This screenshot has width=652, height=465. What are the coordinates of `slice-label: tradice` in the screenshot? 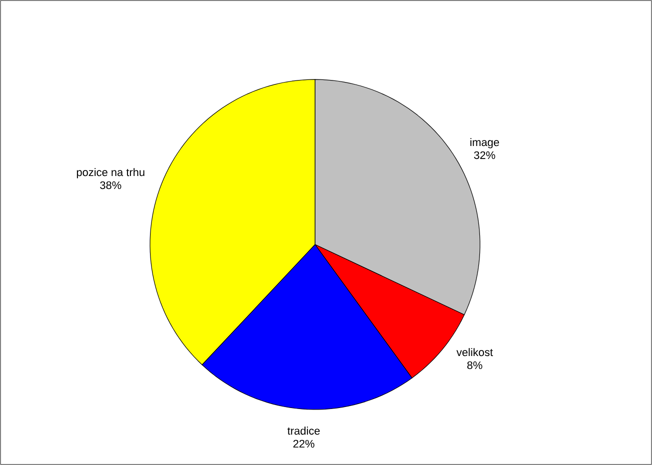 It's located at (303, 430).